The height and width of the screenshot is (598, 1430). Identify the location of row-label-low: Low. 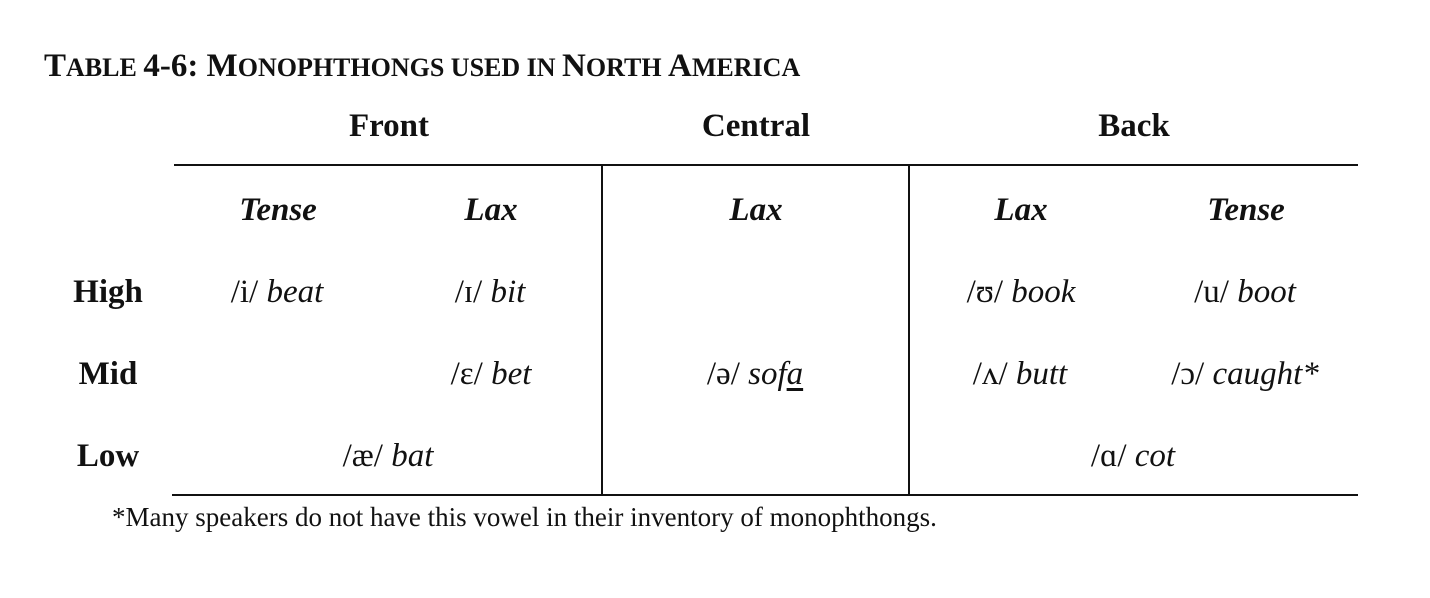
(108, 456).